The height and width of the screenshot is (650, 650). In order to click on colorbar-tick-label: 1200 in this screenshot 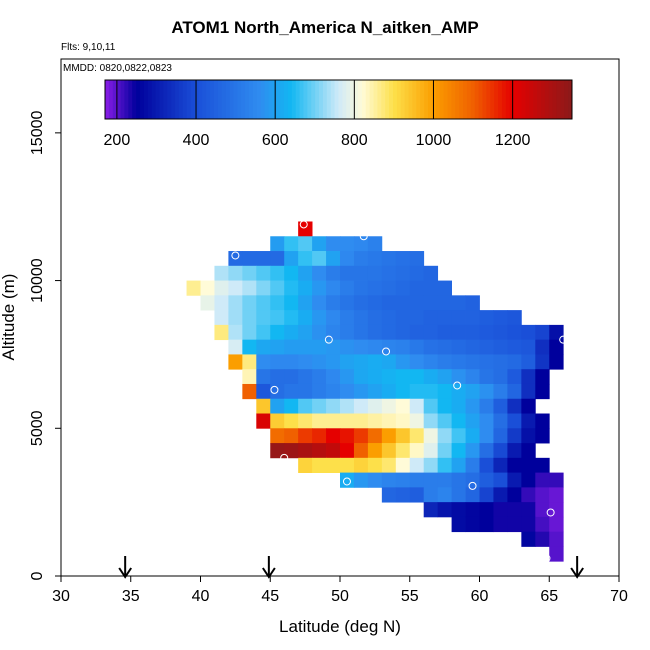, I will do `click(513, 140)`.